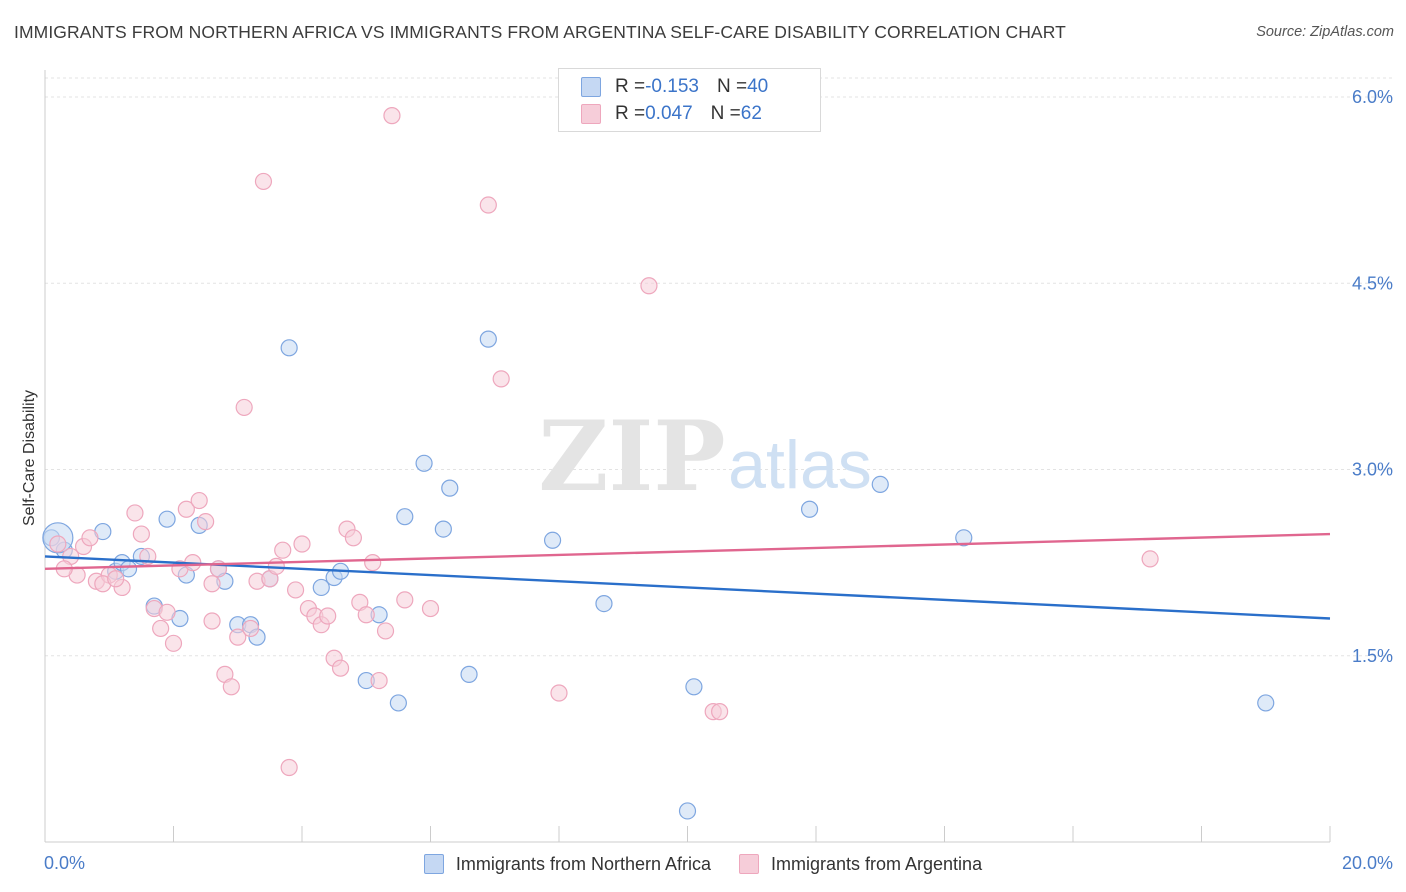  What do you see at coordinates (687, 551) in the screenshot?
I see `trend-line-argentina` at bounding box center [687, 551].